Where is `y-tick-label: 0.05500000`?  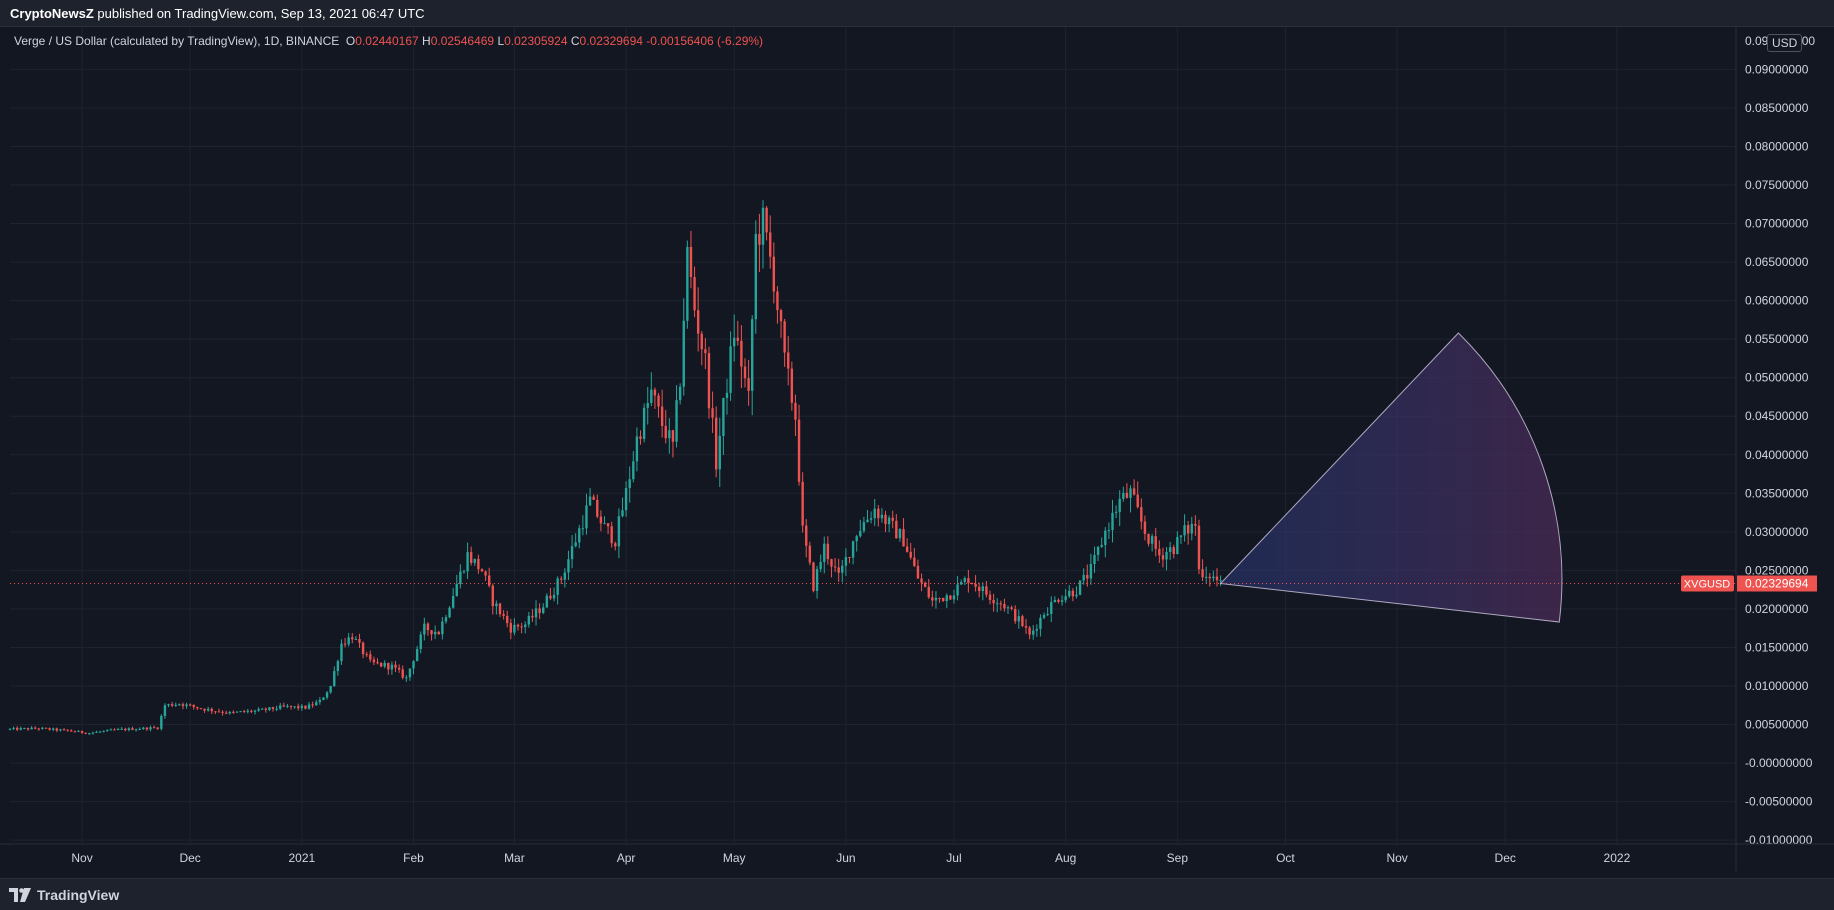
y-tick-label: 0.05500000 is located at coordinates (1777, 339).